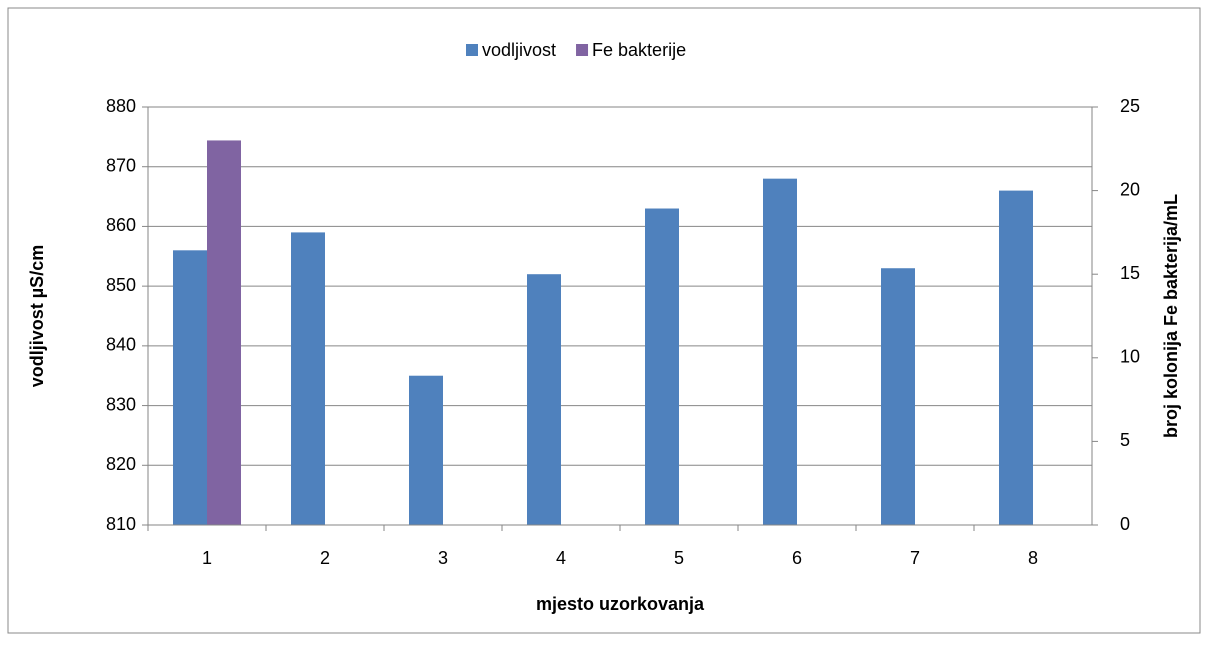 The image size is (1208, 646). Describe the element at coordinates (443, 558) in the screenshot. I see `x-tick-label: 3` at that location.